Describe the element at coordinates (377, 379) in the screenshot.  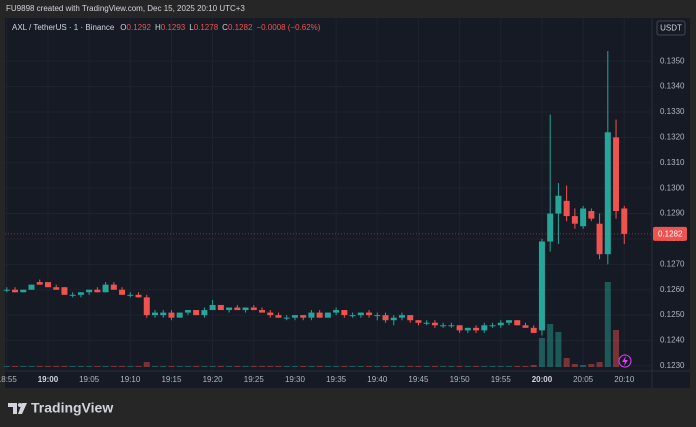
I see `x-tick-label: 19:40` at that location.